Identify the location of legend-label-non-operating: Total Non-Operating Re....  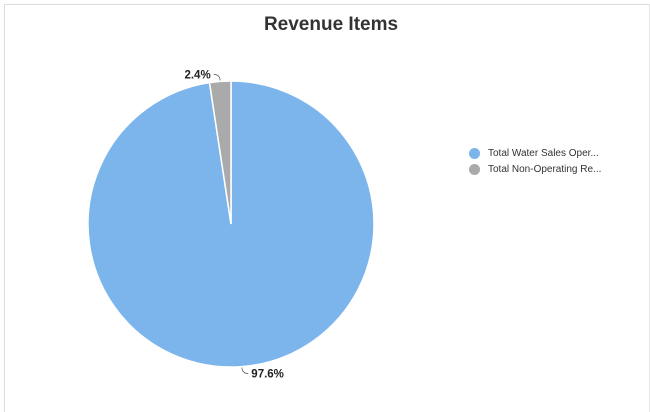
(545, 169).